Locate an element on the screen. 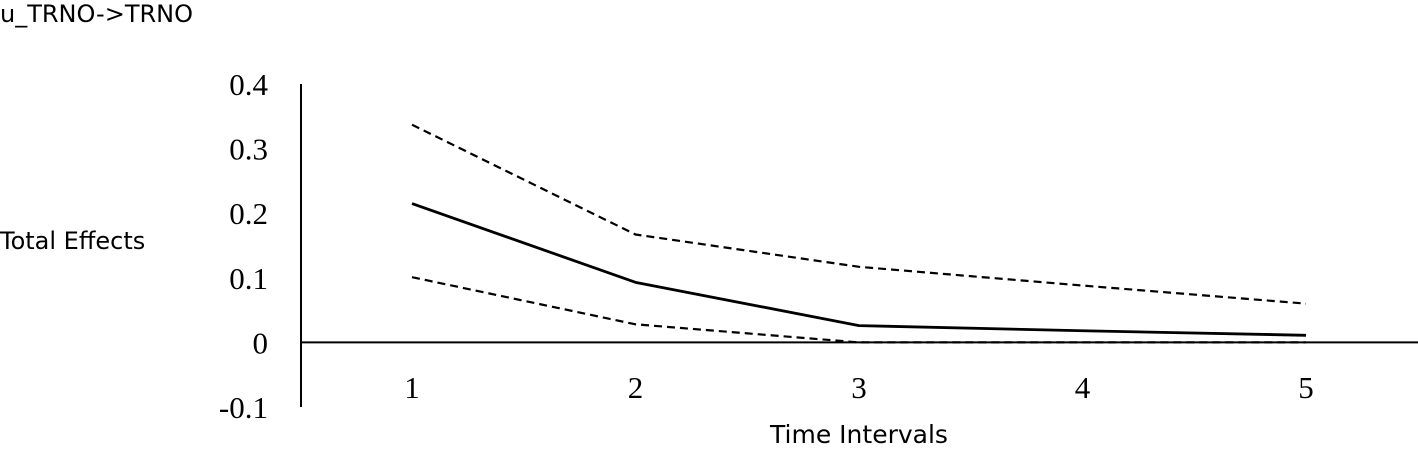  x-tick-label: 3 is located at coordinates (859, 387).